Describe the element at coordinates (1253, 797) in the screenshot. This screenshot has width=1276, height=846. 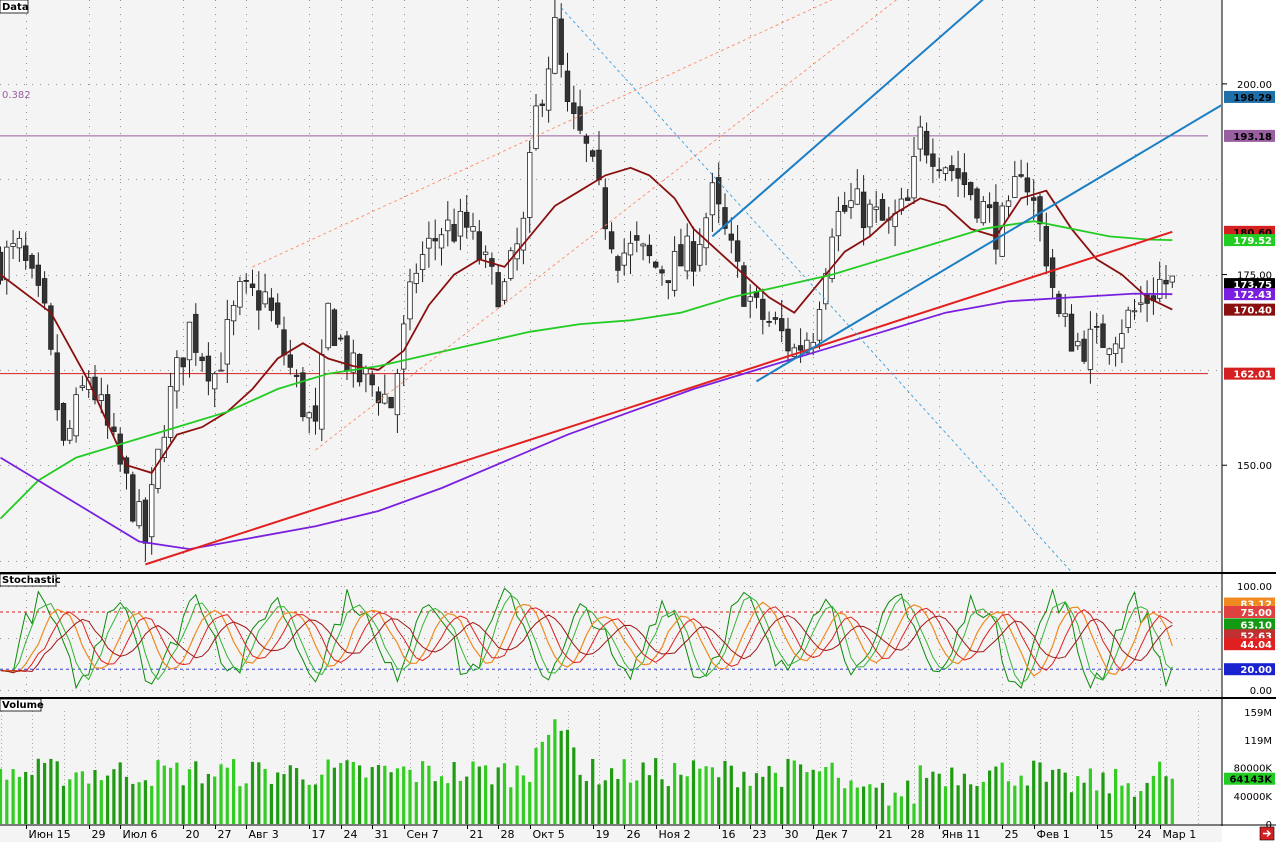
I see `volume-axis-tick: 40000K` at that location.